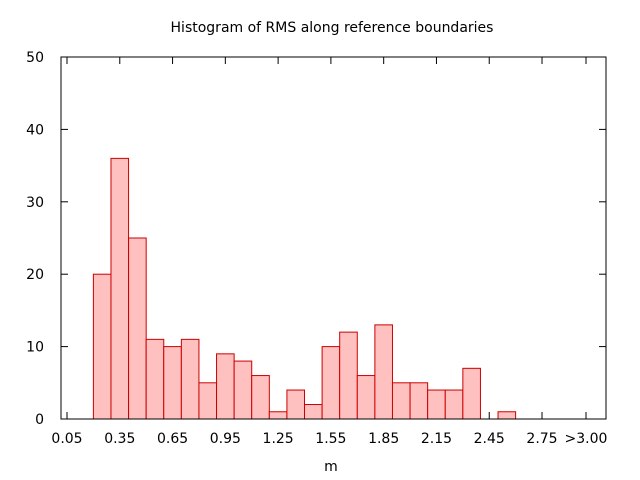 The height and width of the screenshot is (480, 640). Describe the element at coordinates (330, 439) in the screenshot. I see `x-tick-label: 1.55` at that location.